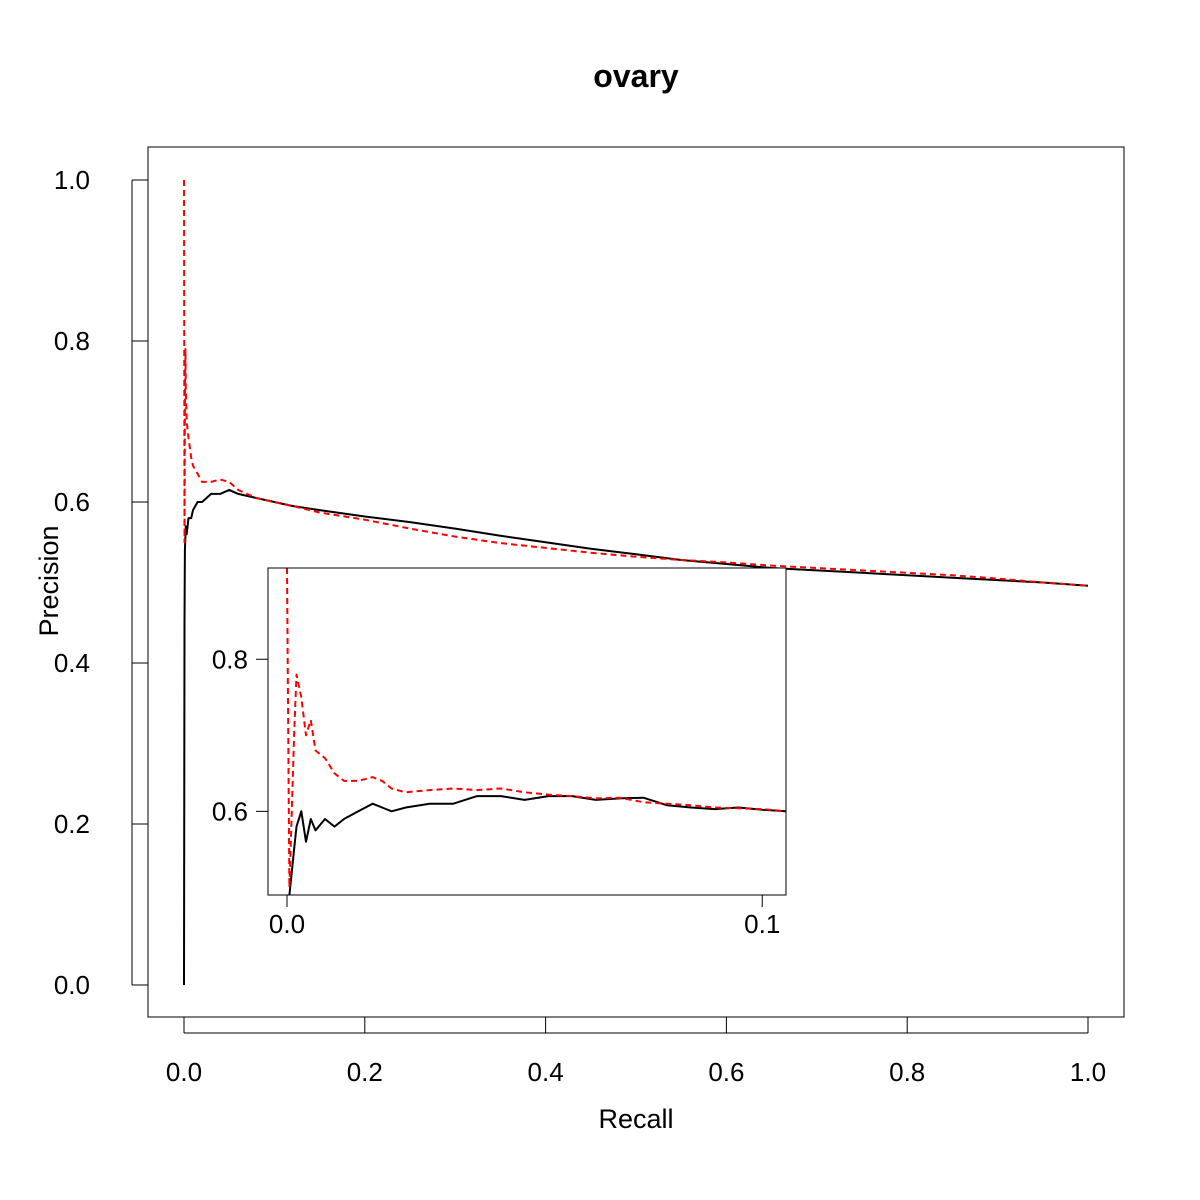 This screenshot has width=1200, height=1200. What do you see at coordinates (49, 580) in the screenshot?
I see `y-axis-label: Precision` at bounding box center [49, 580].